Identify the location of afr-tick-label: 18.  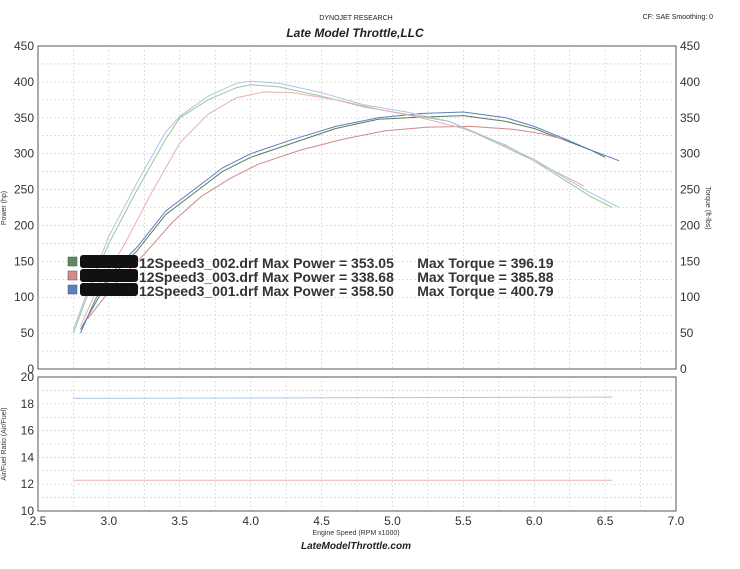
(28, 404).